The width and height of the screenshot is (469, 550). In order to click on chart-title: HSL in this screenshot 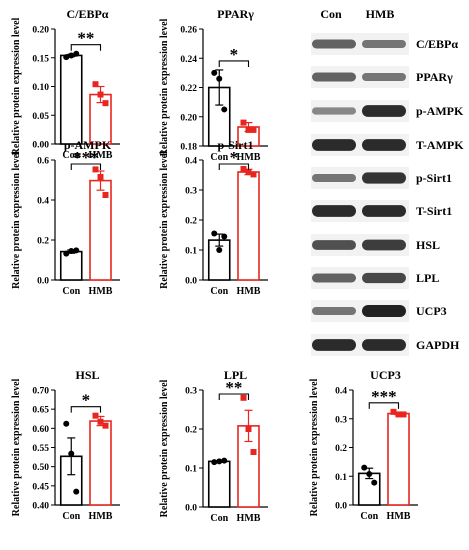, I will do `click(87, 375)`.